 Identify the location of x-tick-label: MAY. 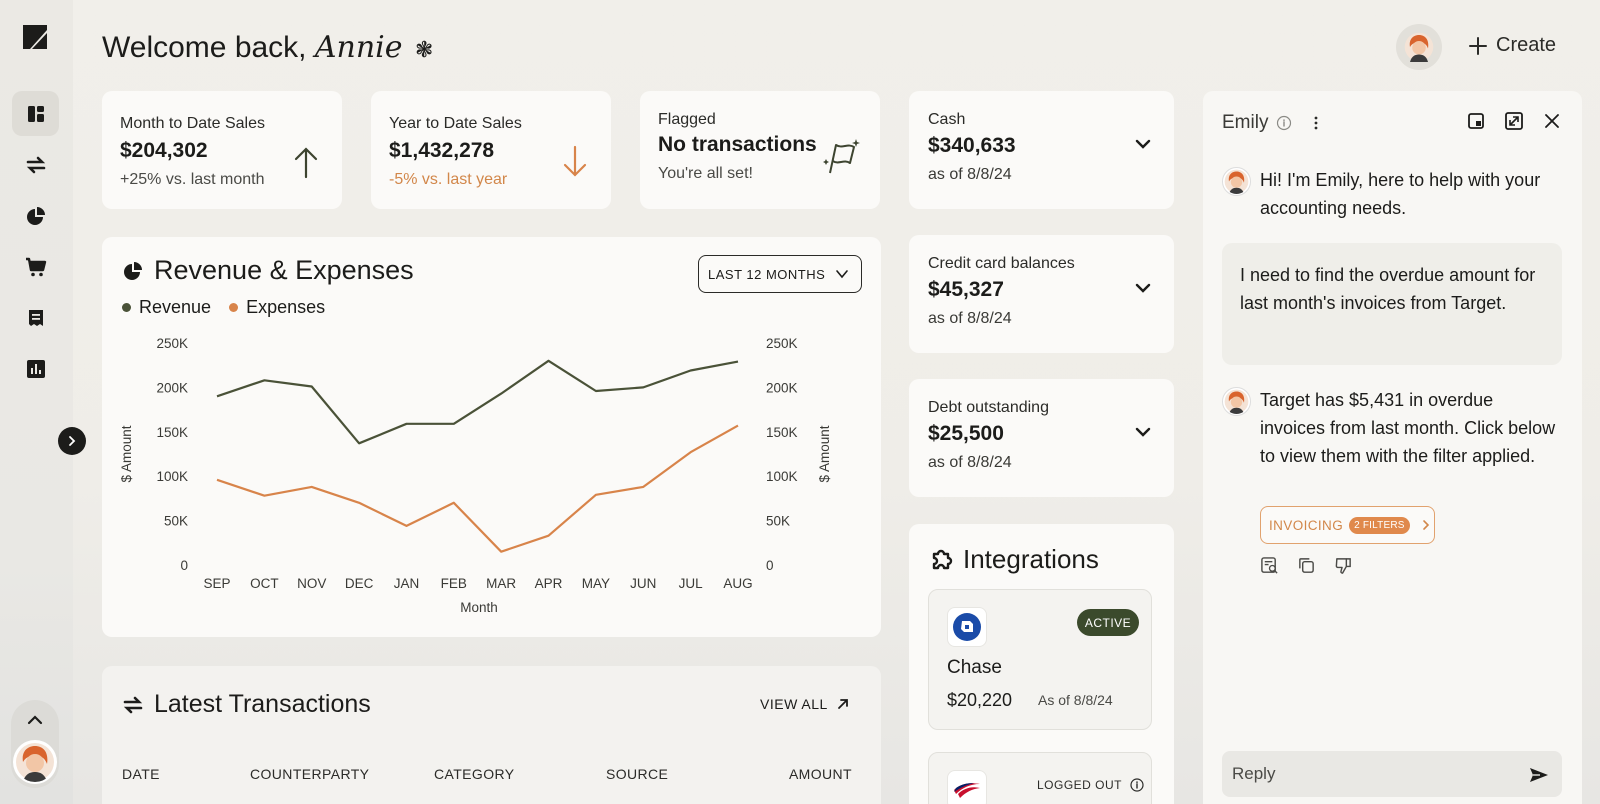
(596, 583).